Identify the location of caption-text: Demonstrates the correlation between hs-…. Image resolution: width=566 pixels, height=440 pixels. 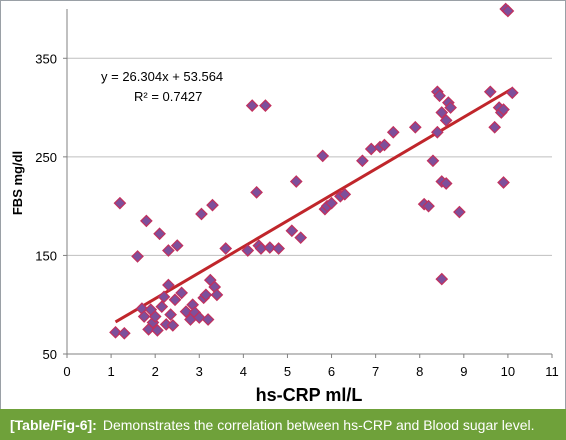
(318, 424).